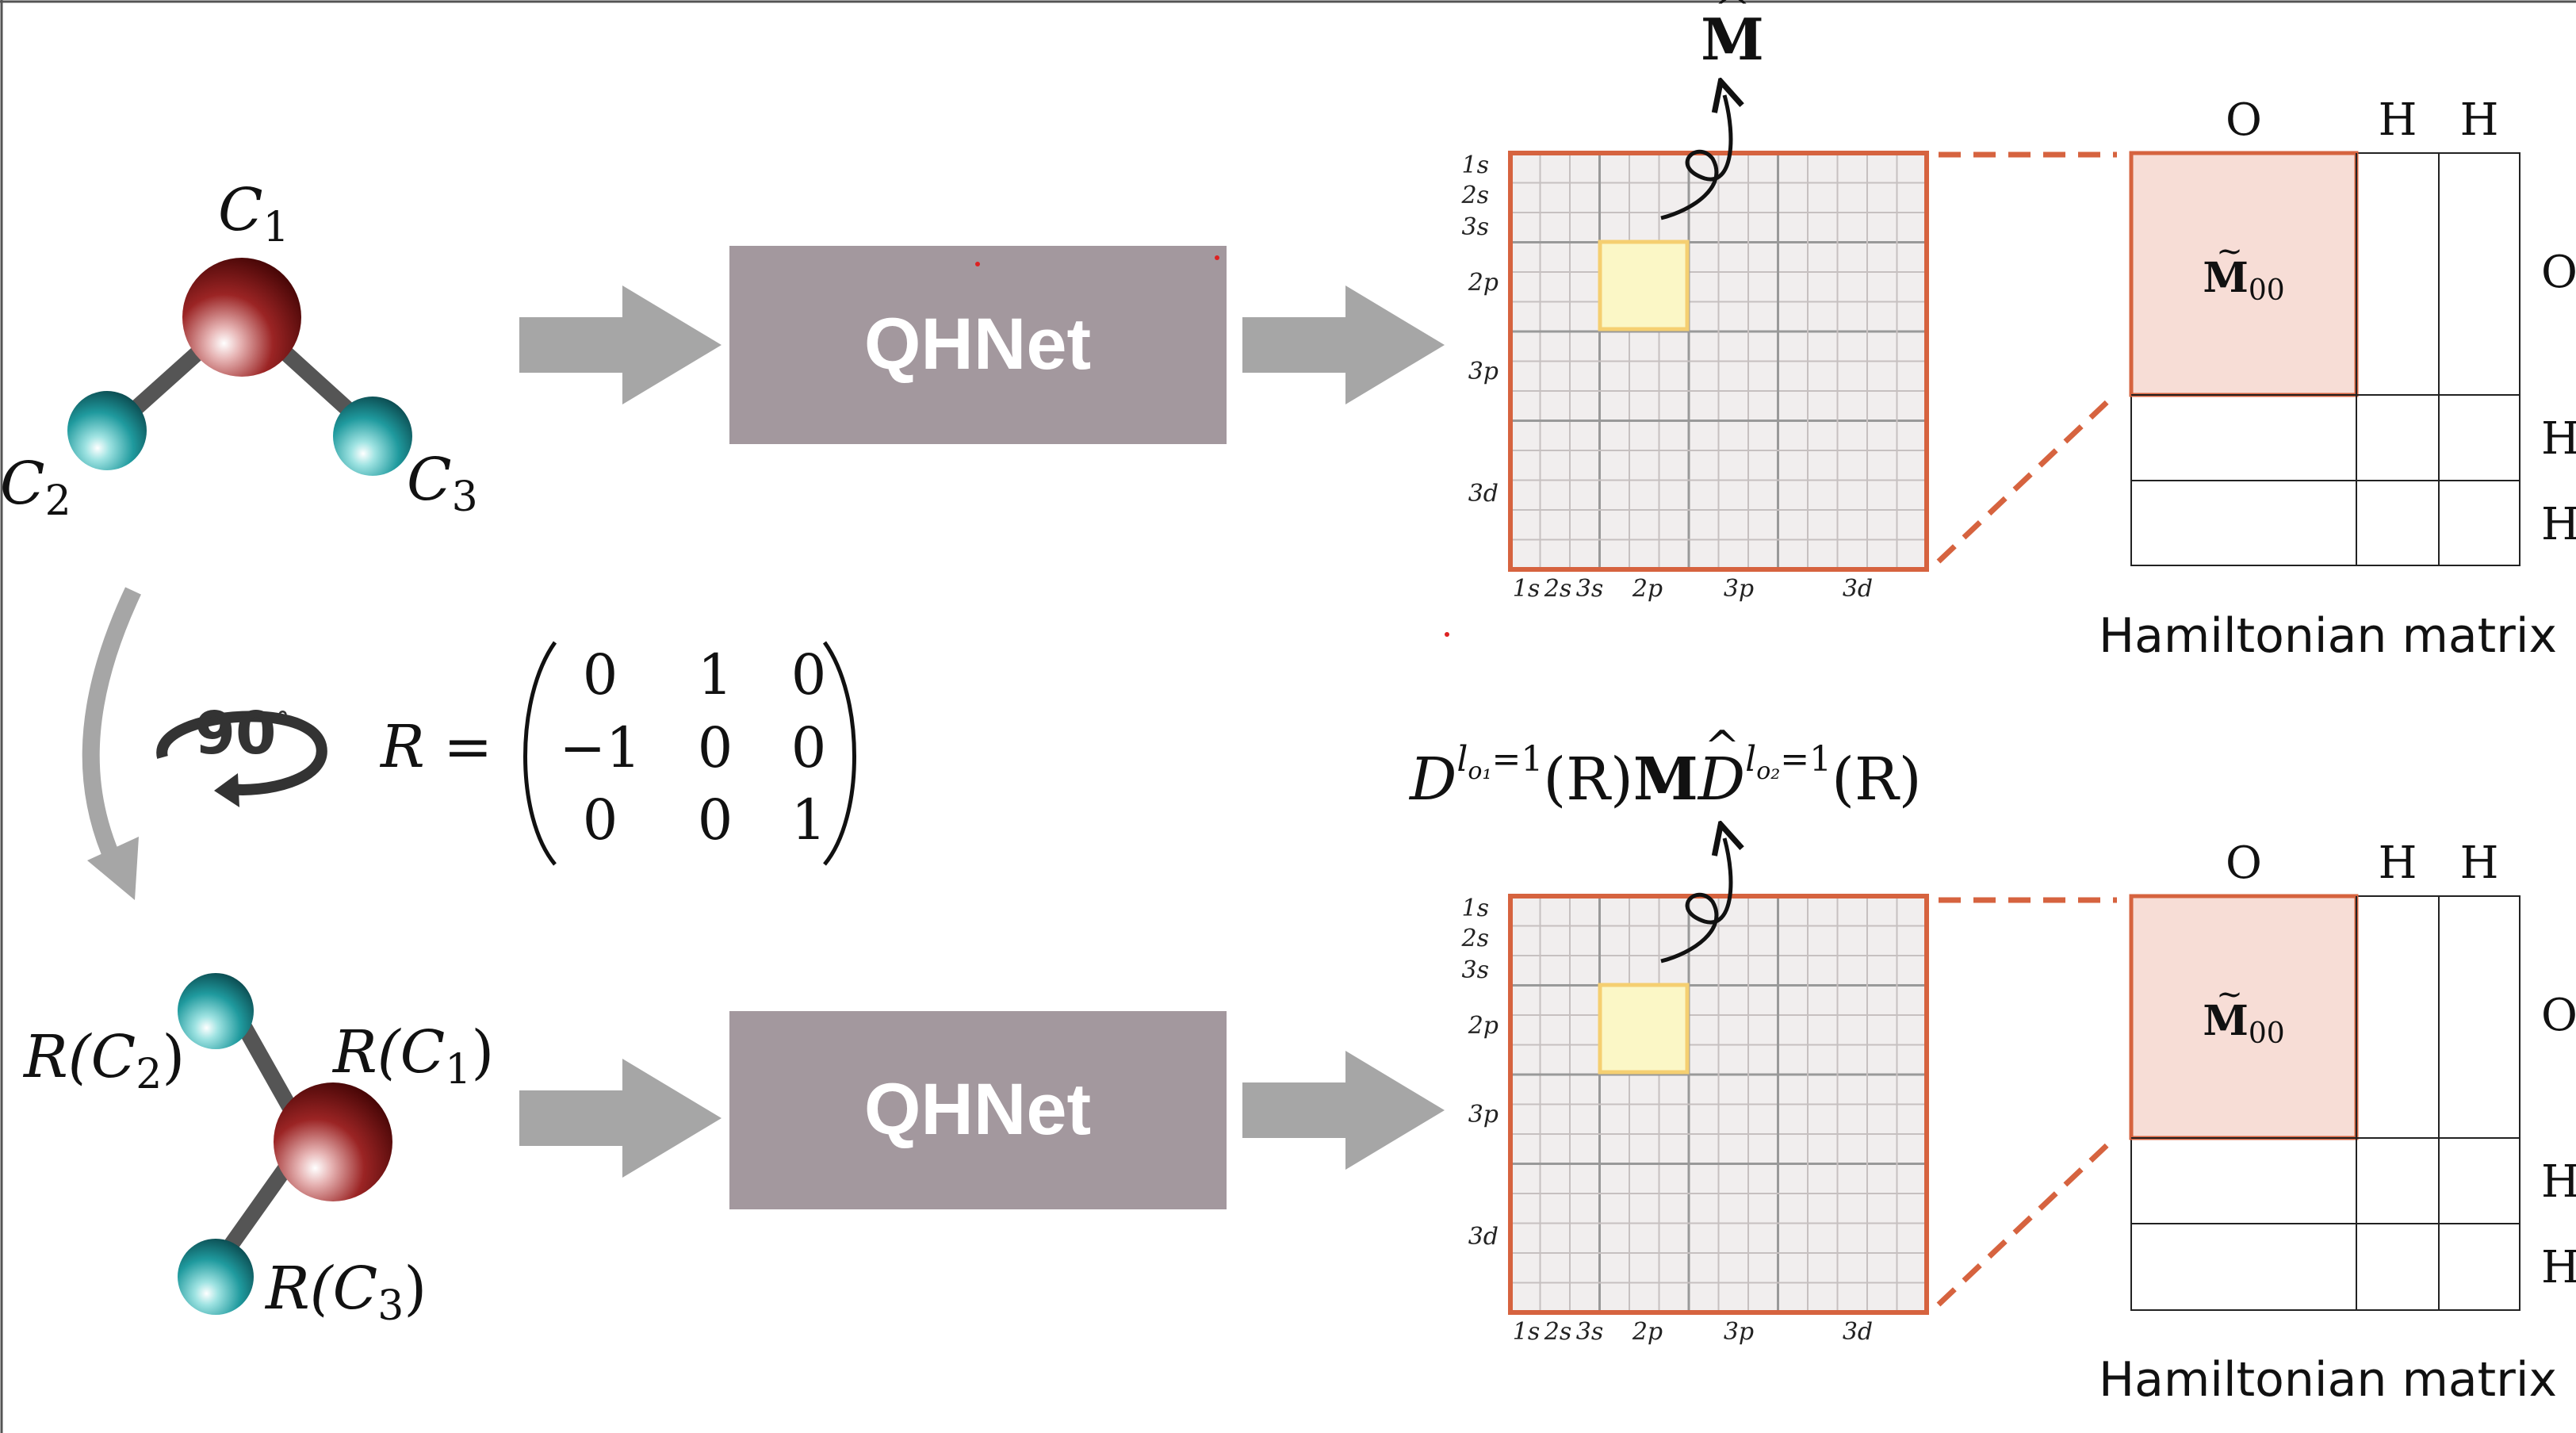 The height and width of the screenshot is (1433, 2576). I want to click on hamiltonian-matrix-bottom: M00 ~ O H H O H H Hamiltonian matrix, so click(2337, 1122).